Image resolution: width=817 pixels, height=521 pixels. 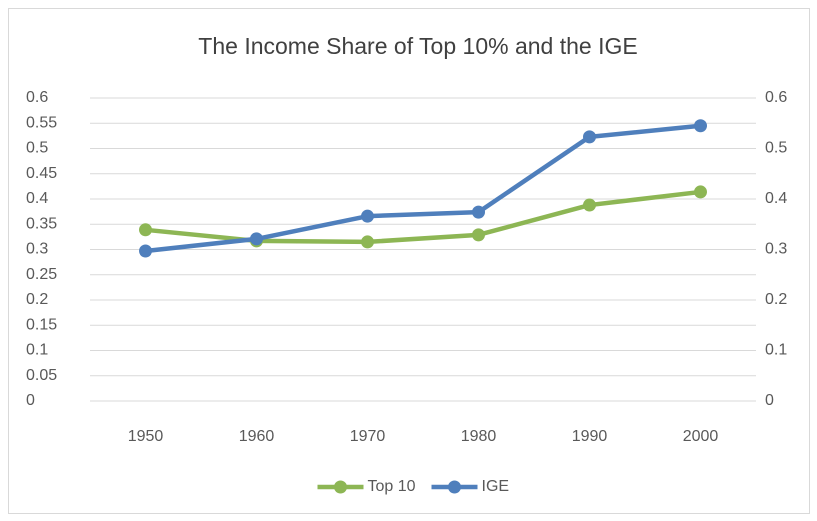 I want to click on y-tick-label: 0.35, so click(x=41, y=223).